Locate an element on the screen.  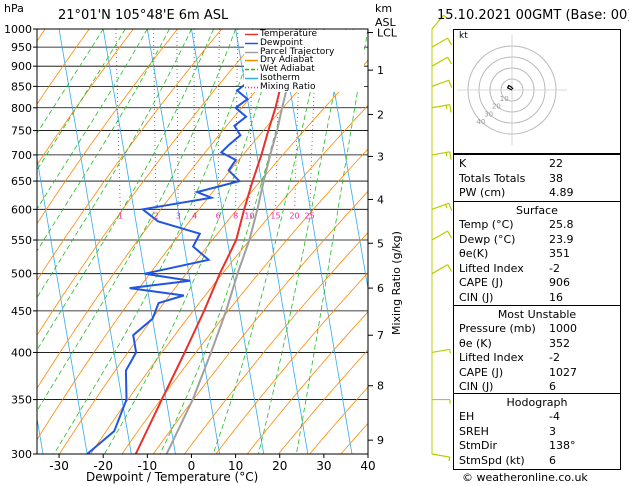
km-tick-label: 5 is located at coordinates (380, 243).